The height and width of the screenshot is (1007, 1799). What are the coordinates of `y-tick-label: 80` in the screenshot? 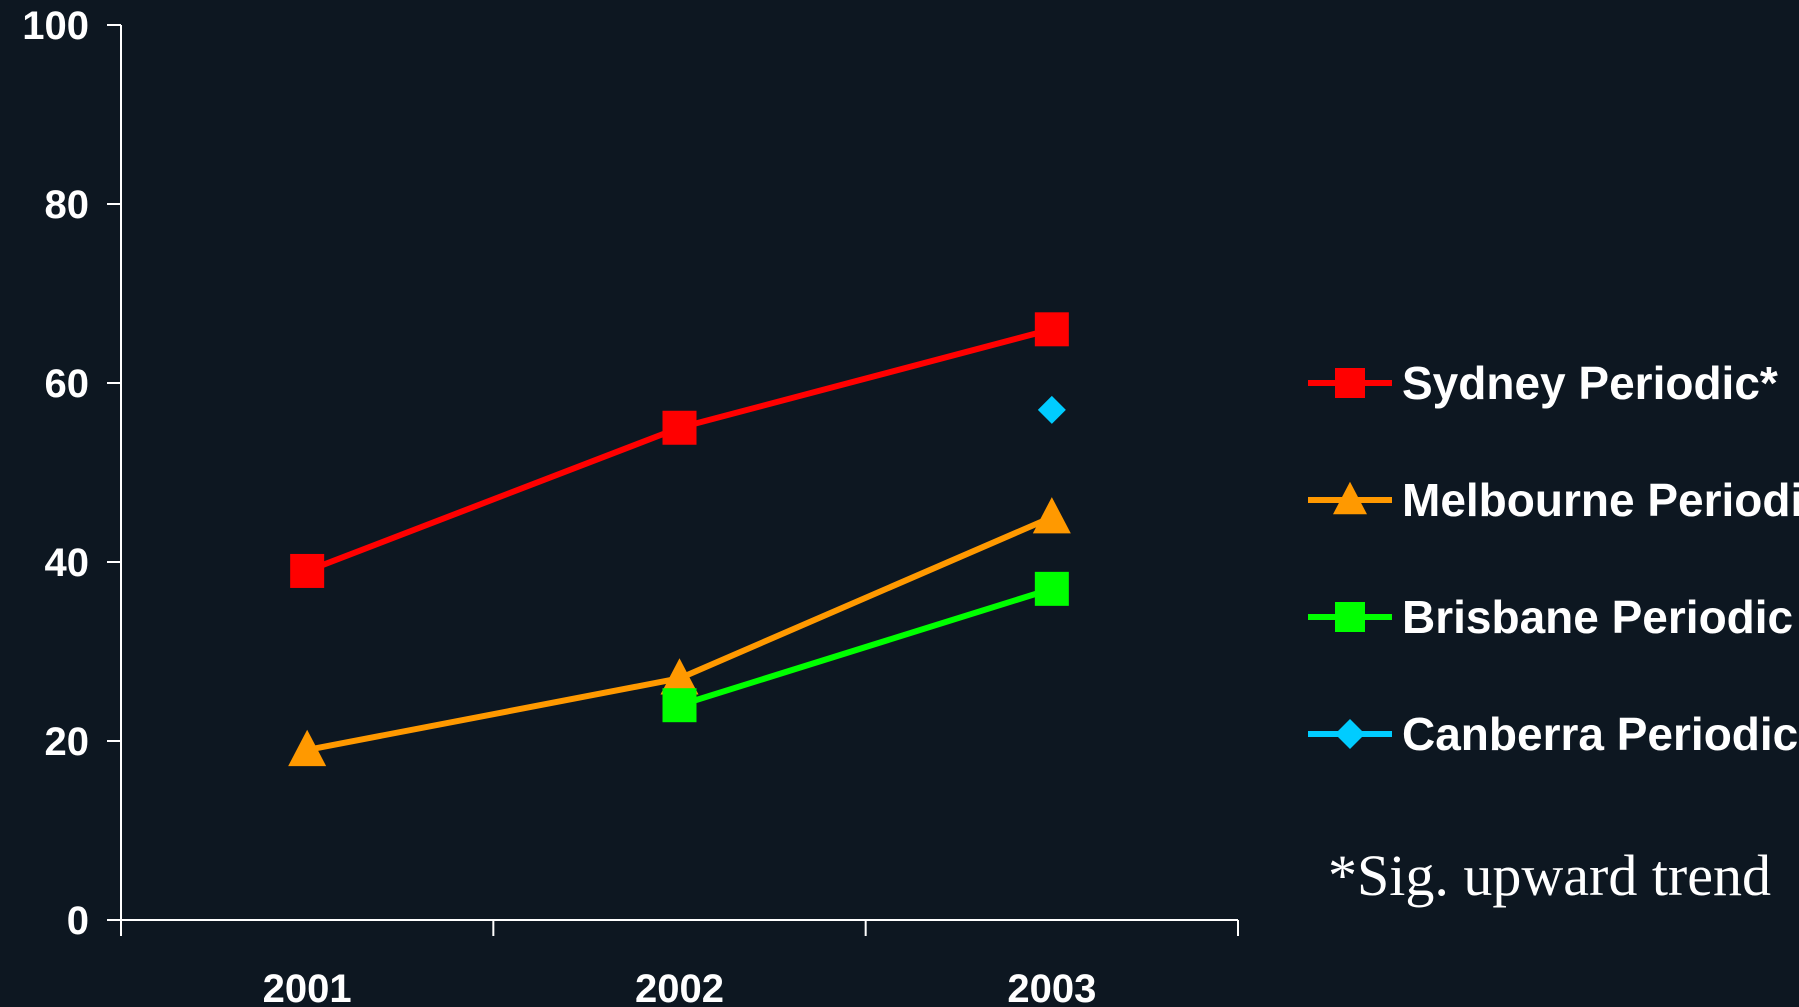 It's located at (67, 205).